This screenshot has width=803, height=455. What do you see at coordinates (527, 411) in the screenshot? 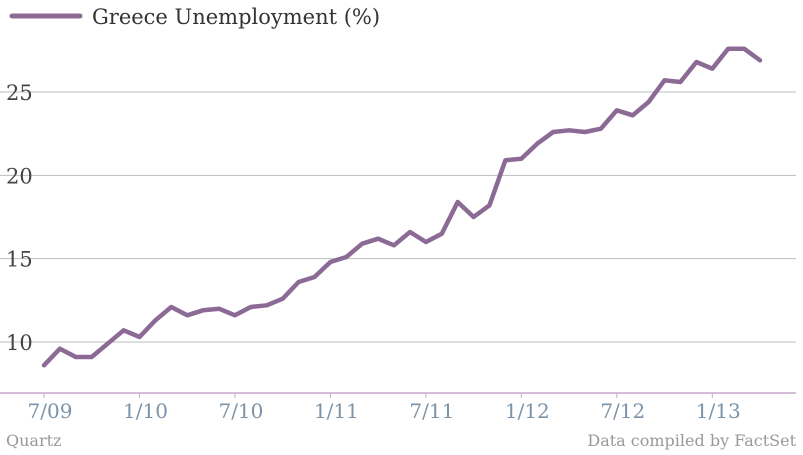
I see `x-tick-label: 1/12` at bounding box center [527, 411].